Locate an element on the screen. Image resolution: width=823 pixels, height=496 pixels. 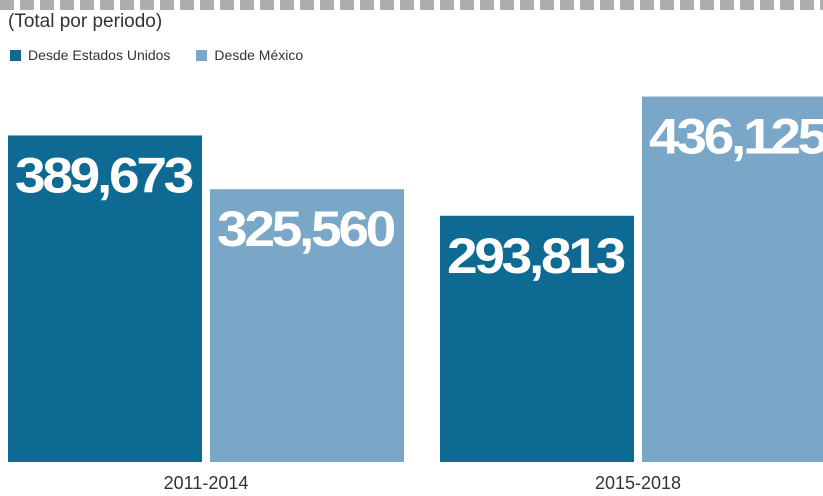
bar-value-label: 389,673 is located at coordinates (103, 175).